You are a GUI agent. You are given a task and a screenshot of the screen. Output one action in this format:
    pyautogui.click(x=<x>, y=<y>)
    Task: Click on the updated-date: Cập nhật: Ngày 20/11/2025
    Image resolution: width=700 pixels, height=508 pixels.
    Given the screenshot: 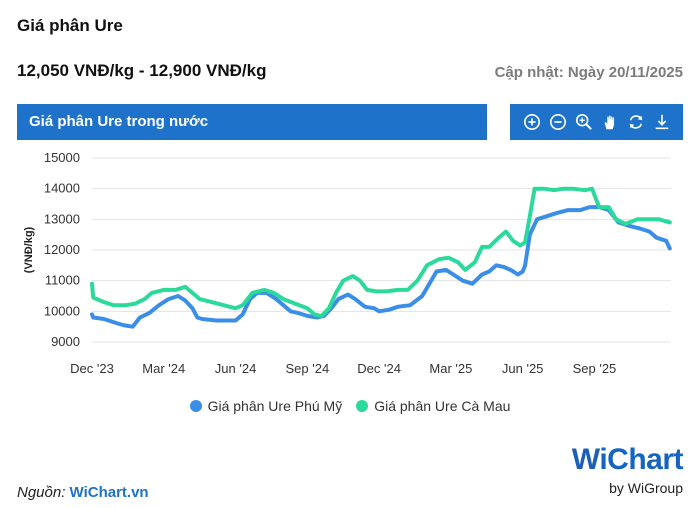 What is the action you would take?
    pyautogui.click(x=588, y=72)
    